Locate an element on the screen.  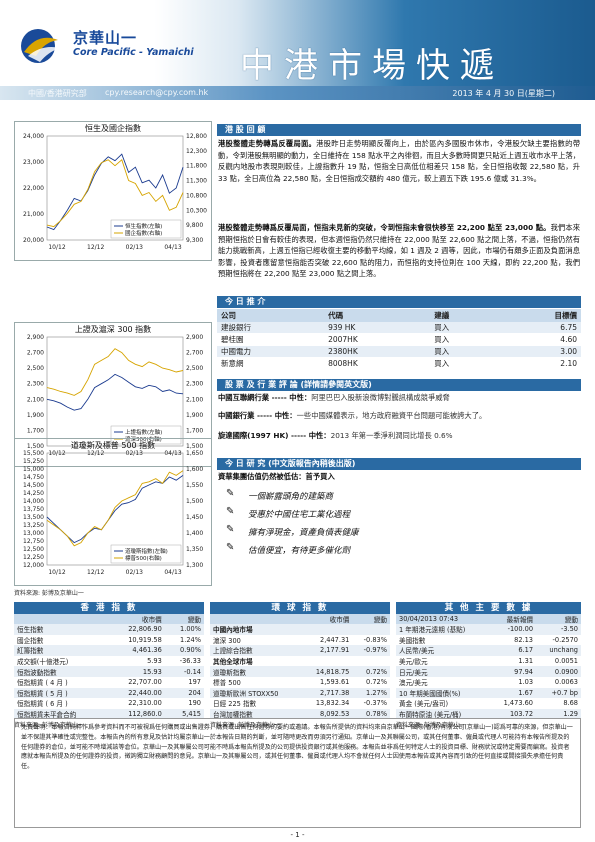
x-axis-tick-label: 04/13 is located at coordinates (172, 247).